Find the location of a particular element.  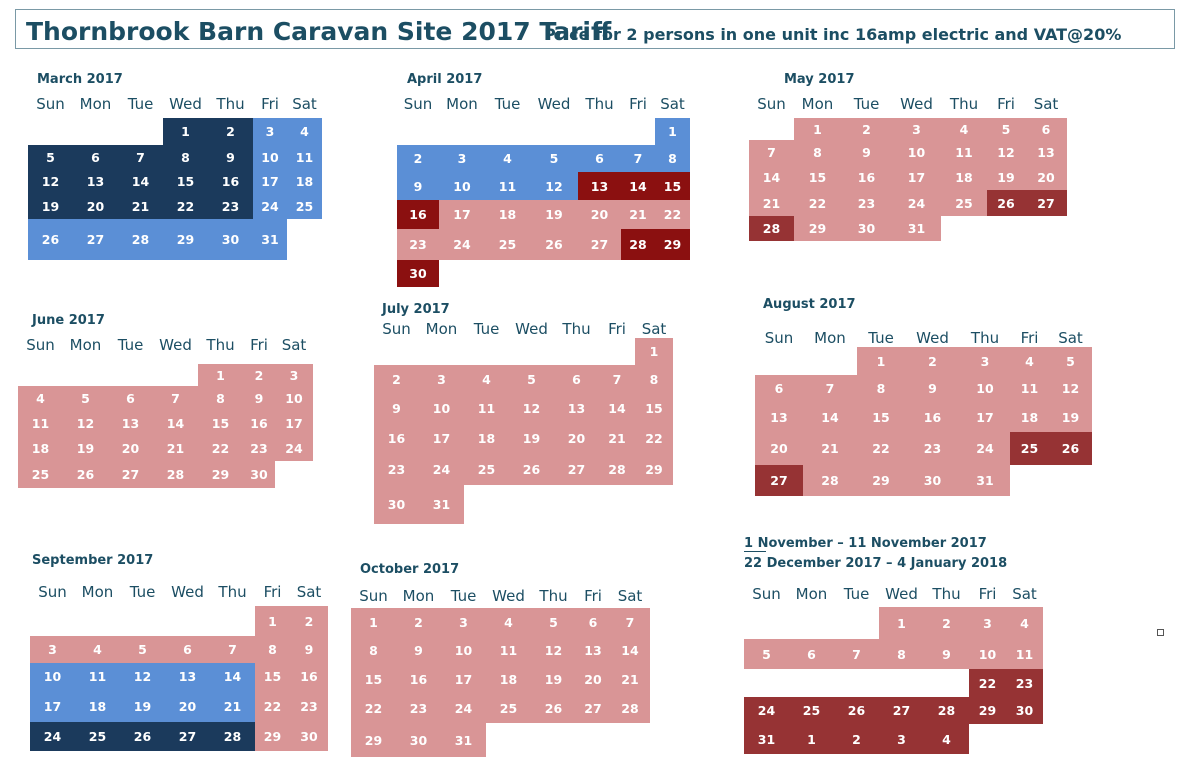

day-cell: 8 is located at coordinates (901, 654).